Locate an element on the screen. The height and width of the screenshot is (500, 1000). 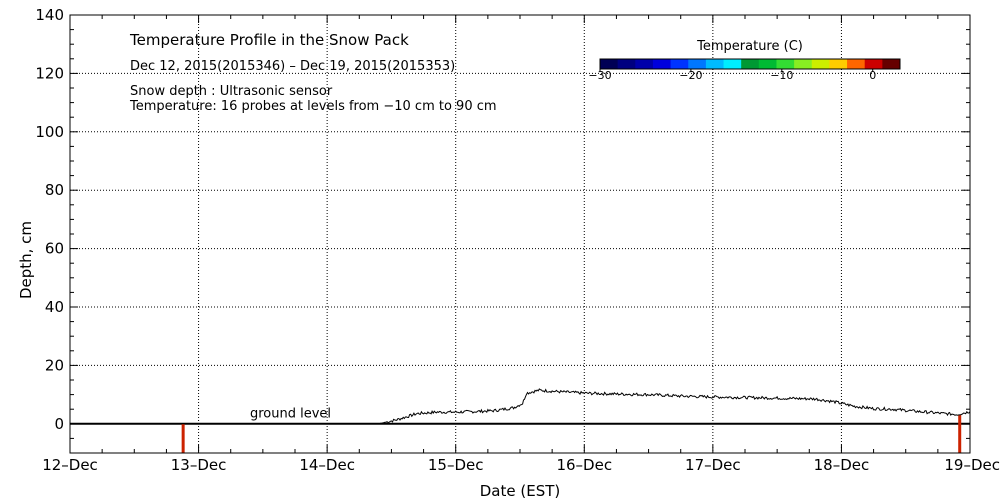
colorbar: Temperature (C) −30 −20 −10 0 is located at coordinates (744, 60).